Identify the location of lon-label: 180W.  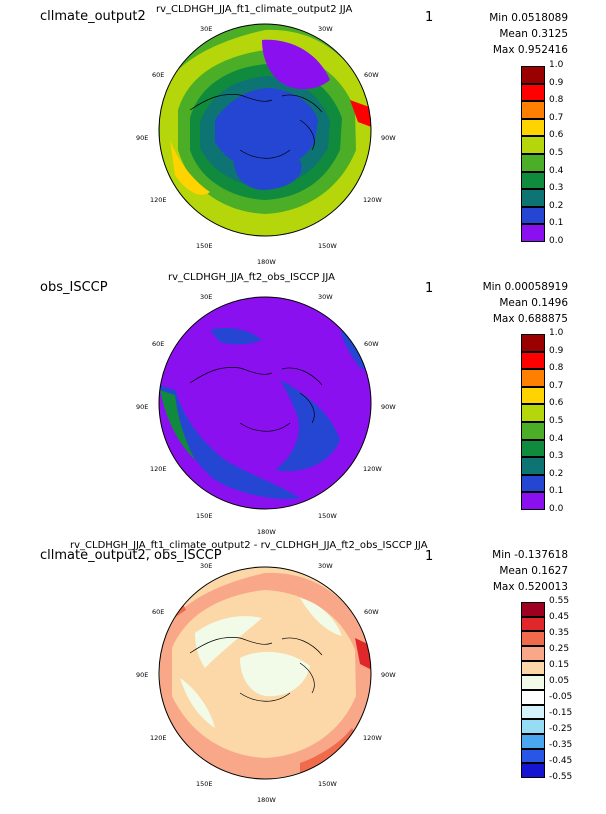
(266, 800).